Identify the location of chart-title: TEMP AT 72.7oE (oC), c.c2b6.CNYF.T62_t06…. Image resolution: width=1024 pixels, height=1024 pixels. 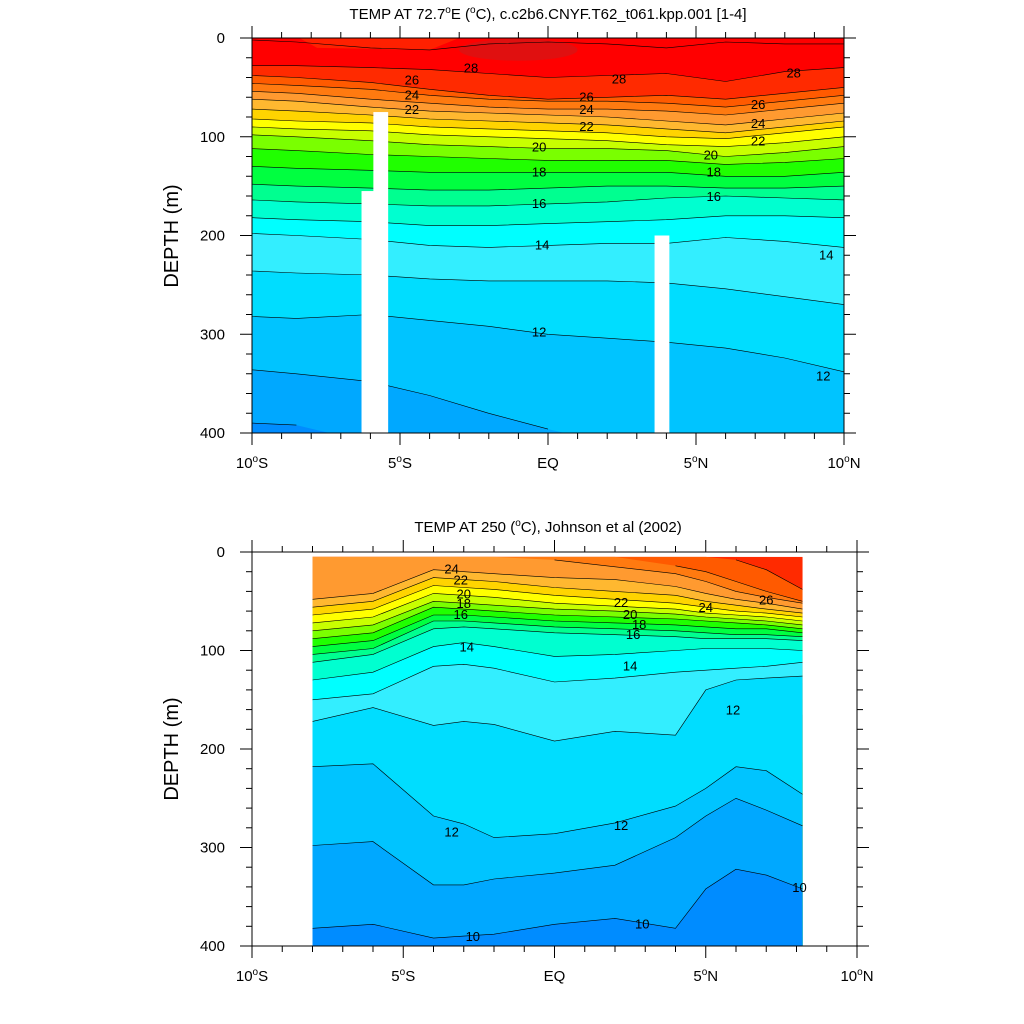
(547, 14).